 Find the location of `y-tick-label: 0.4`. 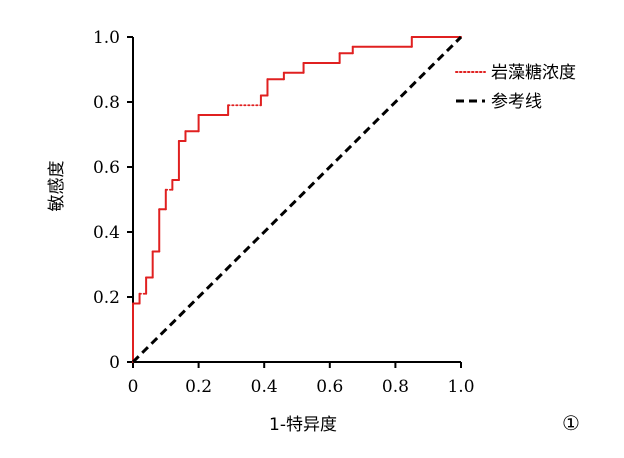

y-tick-label: 0.4 is located at coordinates (106, 233).